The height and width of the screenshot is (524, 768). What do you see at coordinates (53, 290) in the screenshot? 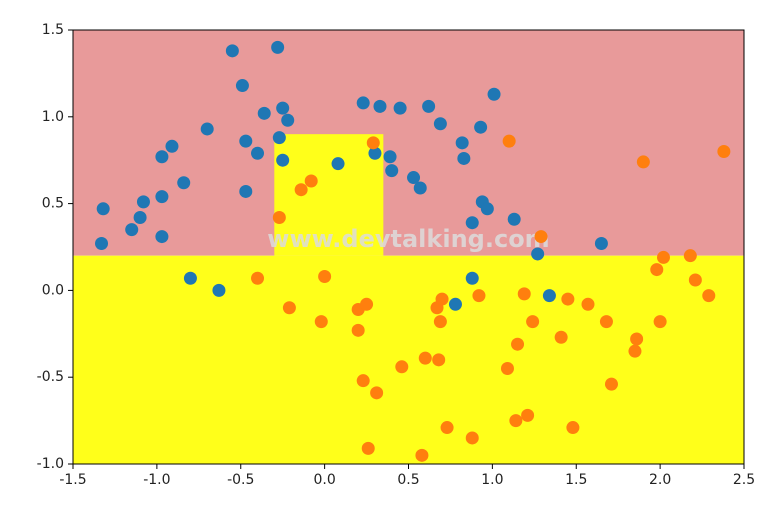
I see `y-tick-label: 0.0` at bounding box center [53, 290].